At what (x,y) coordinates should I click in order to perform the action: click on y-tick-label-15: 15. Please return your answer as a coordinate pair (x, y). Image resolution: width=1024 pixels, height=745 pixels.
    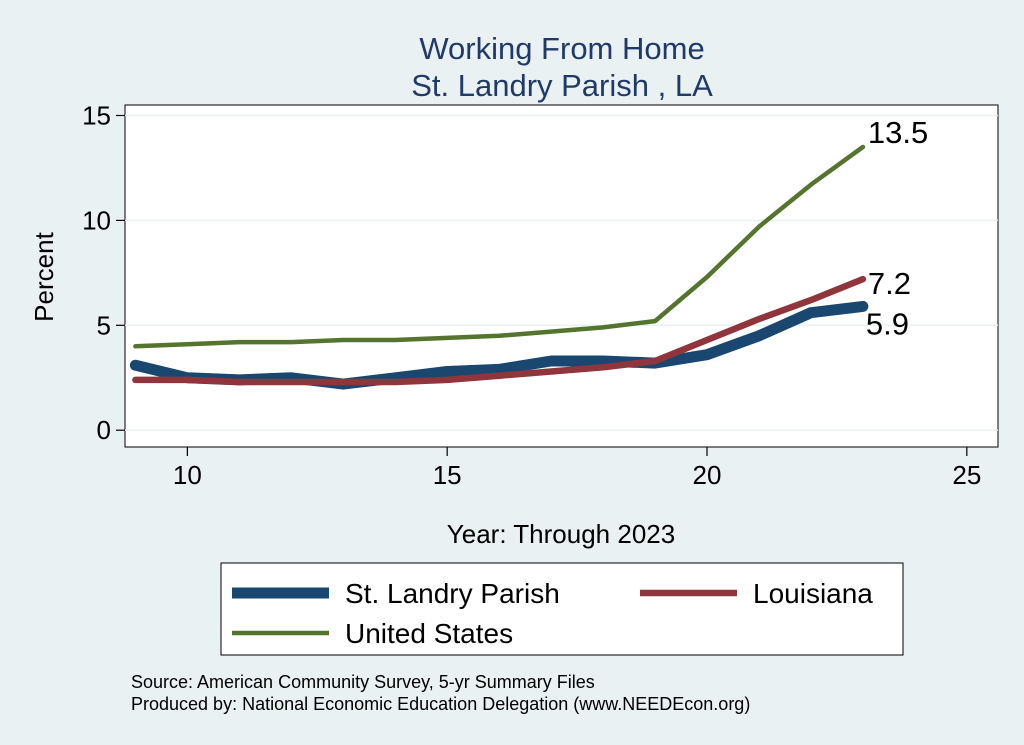
    Looking at the image, I should click on (96, 115).